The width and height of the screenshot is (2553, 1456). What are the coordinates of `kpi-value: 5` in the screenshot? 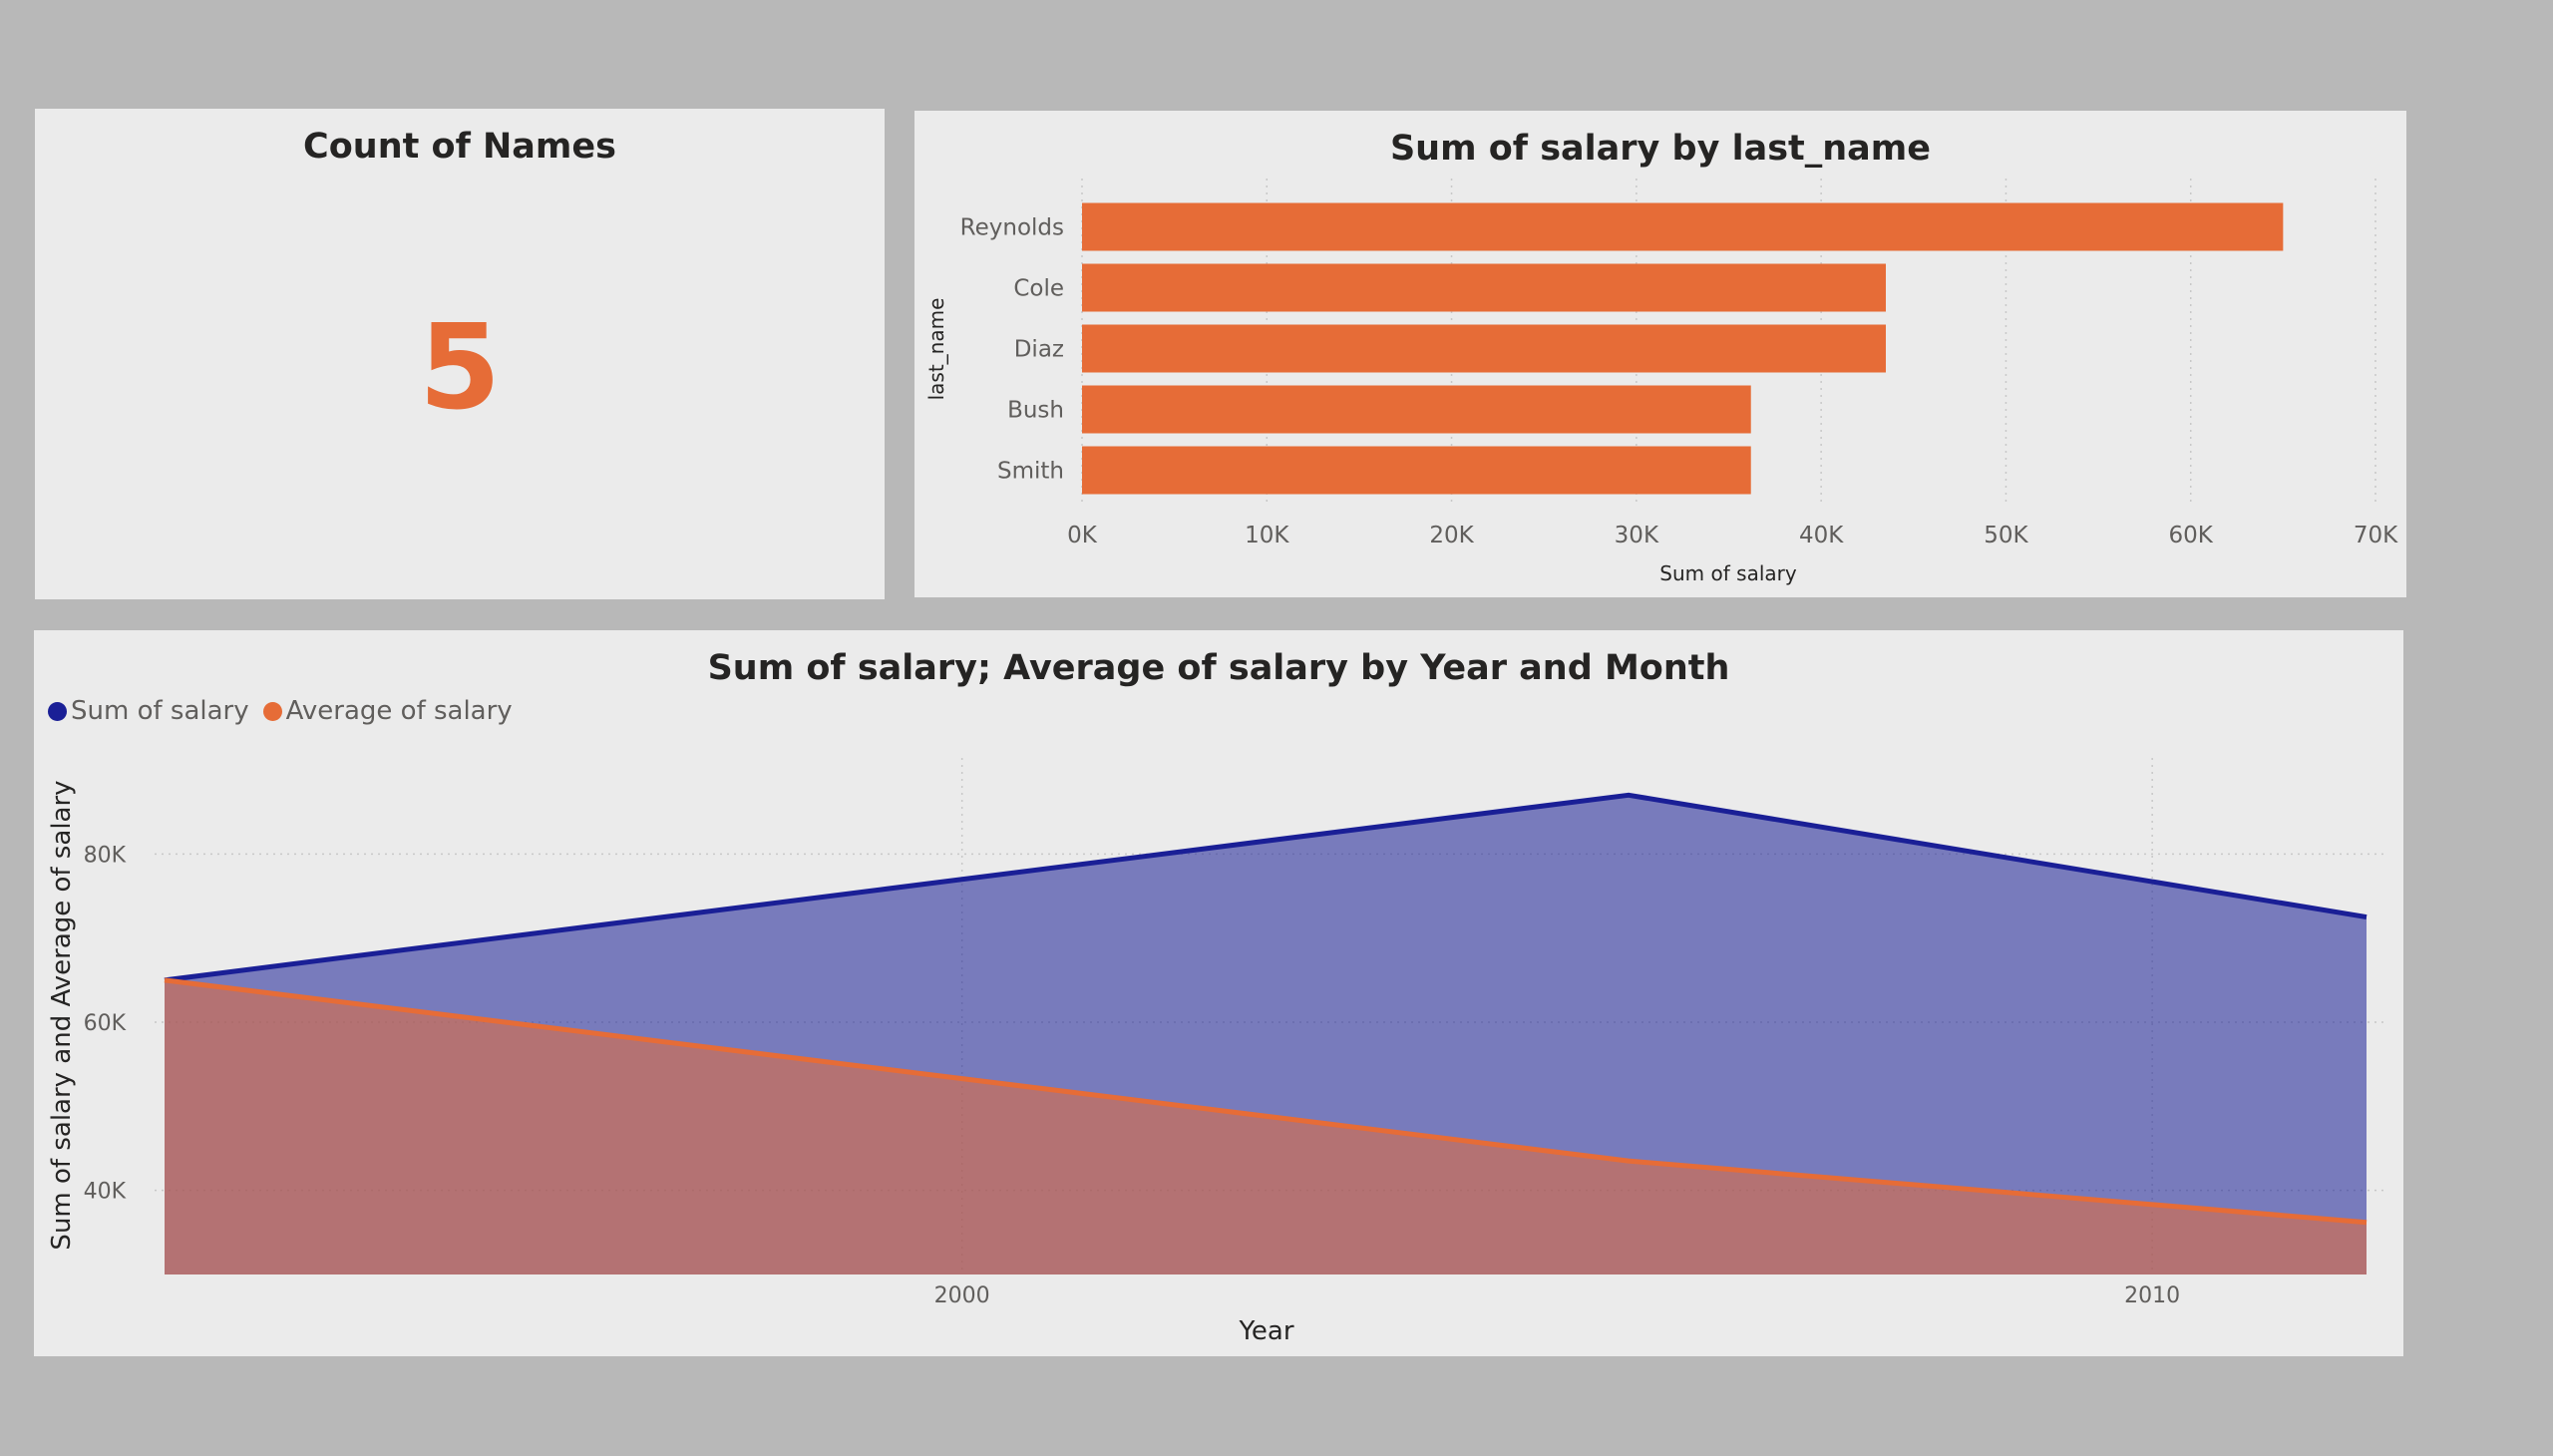 It's located at (460, 367).